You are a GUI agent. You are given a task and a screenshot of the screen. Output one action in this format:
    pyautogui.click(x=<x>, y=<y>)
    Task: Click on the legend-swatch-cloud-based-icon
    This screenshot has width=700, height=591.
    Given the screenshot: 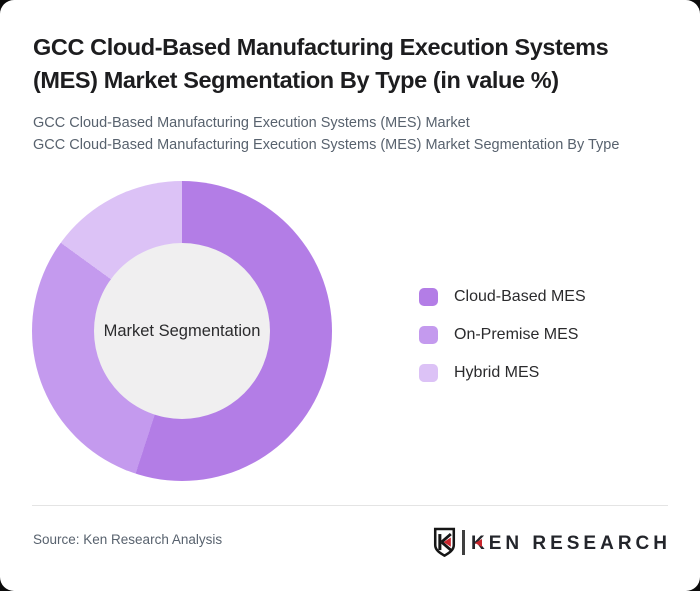 What is the action you would take?
    pyautogui.click(x=428, y=297)
    